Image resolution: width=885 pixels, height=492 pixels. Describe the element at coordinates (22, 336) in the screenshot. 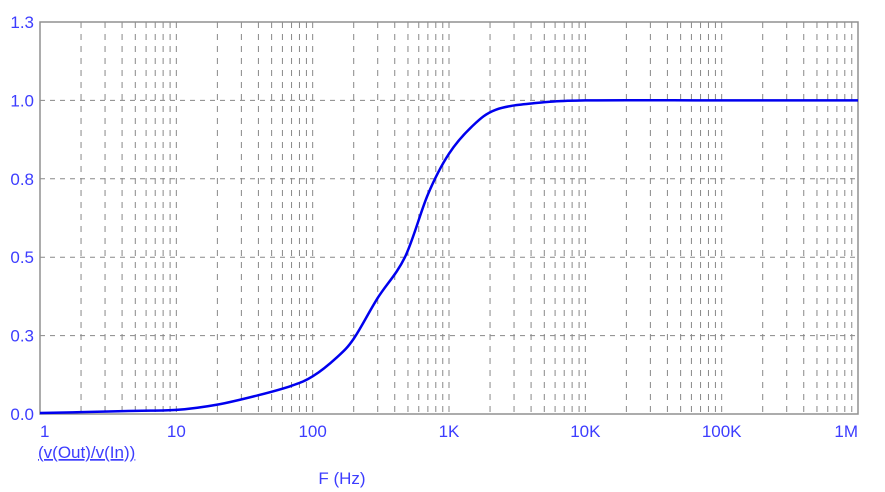

I see `y-tick-label: 0.3` at that location.